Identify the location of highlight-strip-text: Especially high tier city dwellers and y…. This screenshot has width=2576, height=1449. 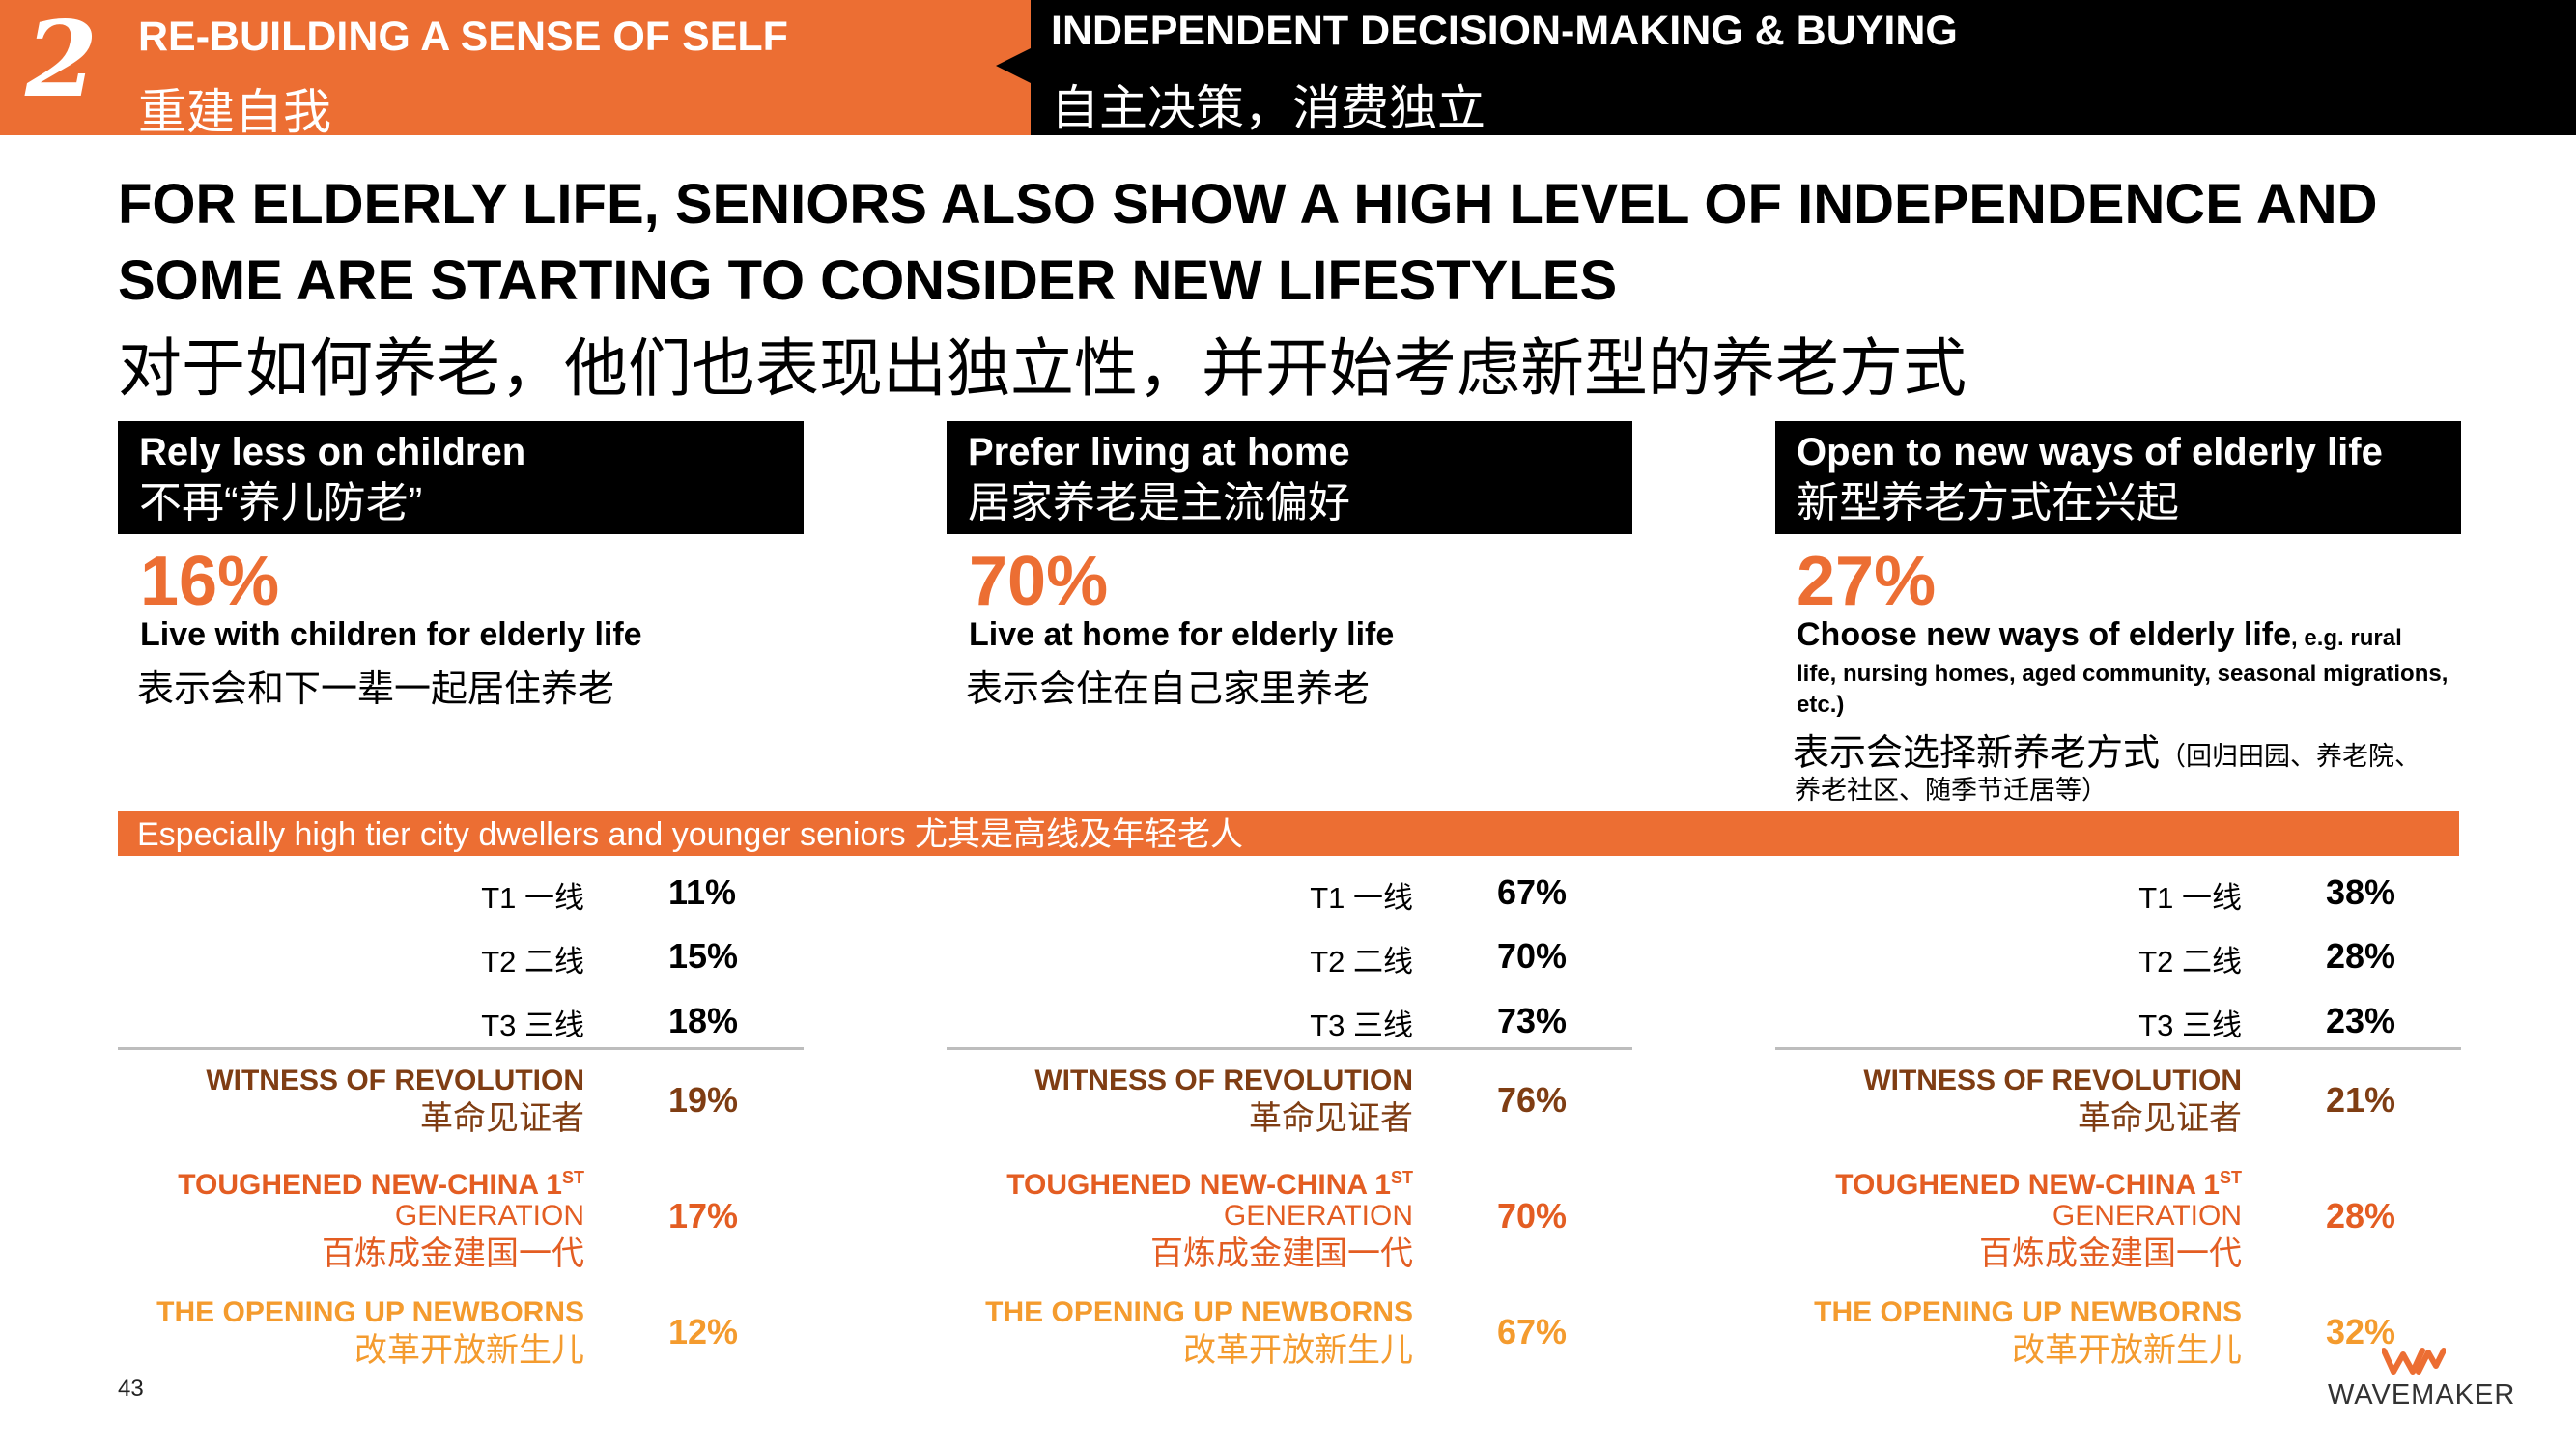
(690, 834).